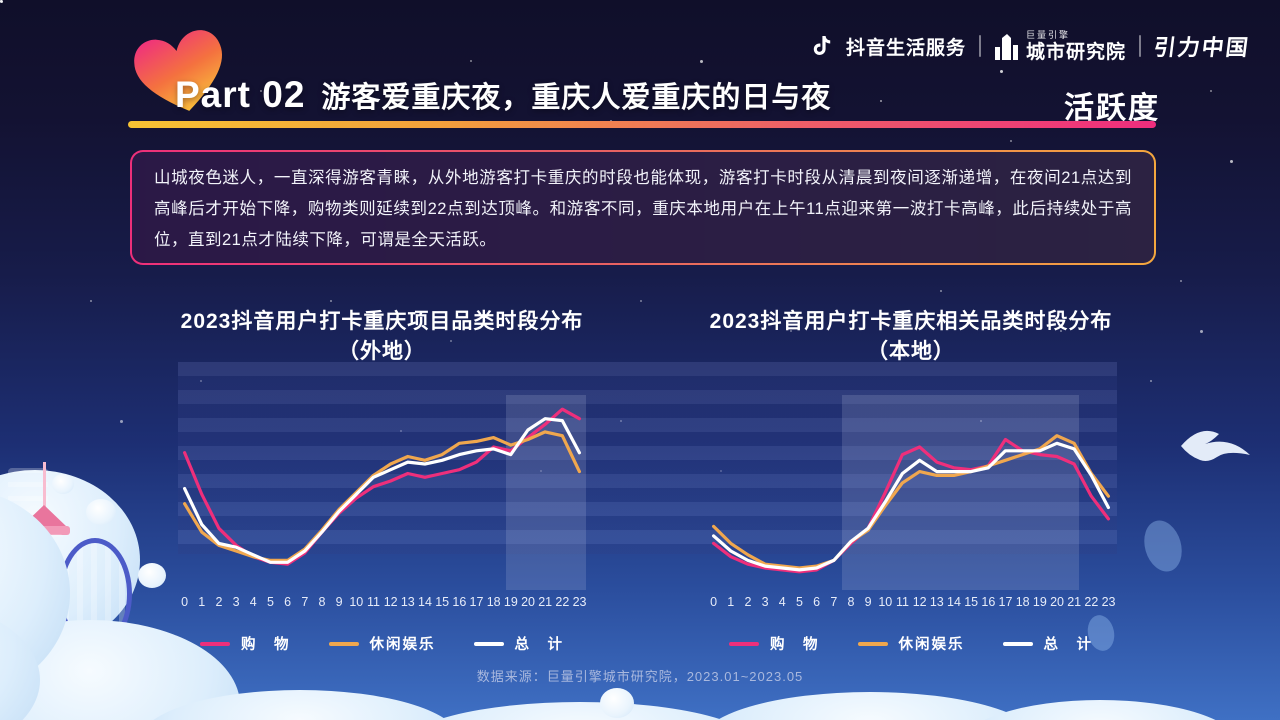 Image resolution: width=1280 pixels, height=720 pixels. I want to click on bird-icon, so click(1215, 445).